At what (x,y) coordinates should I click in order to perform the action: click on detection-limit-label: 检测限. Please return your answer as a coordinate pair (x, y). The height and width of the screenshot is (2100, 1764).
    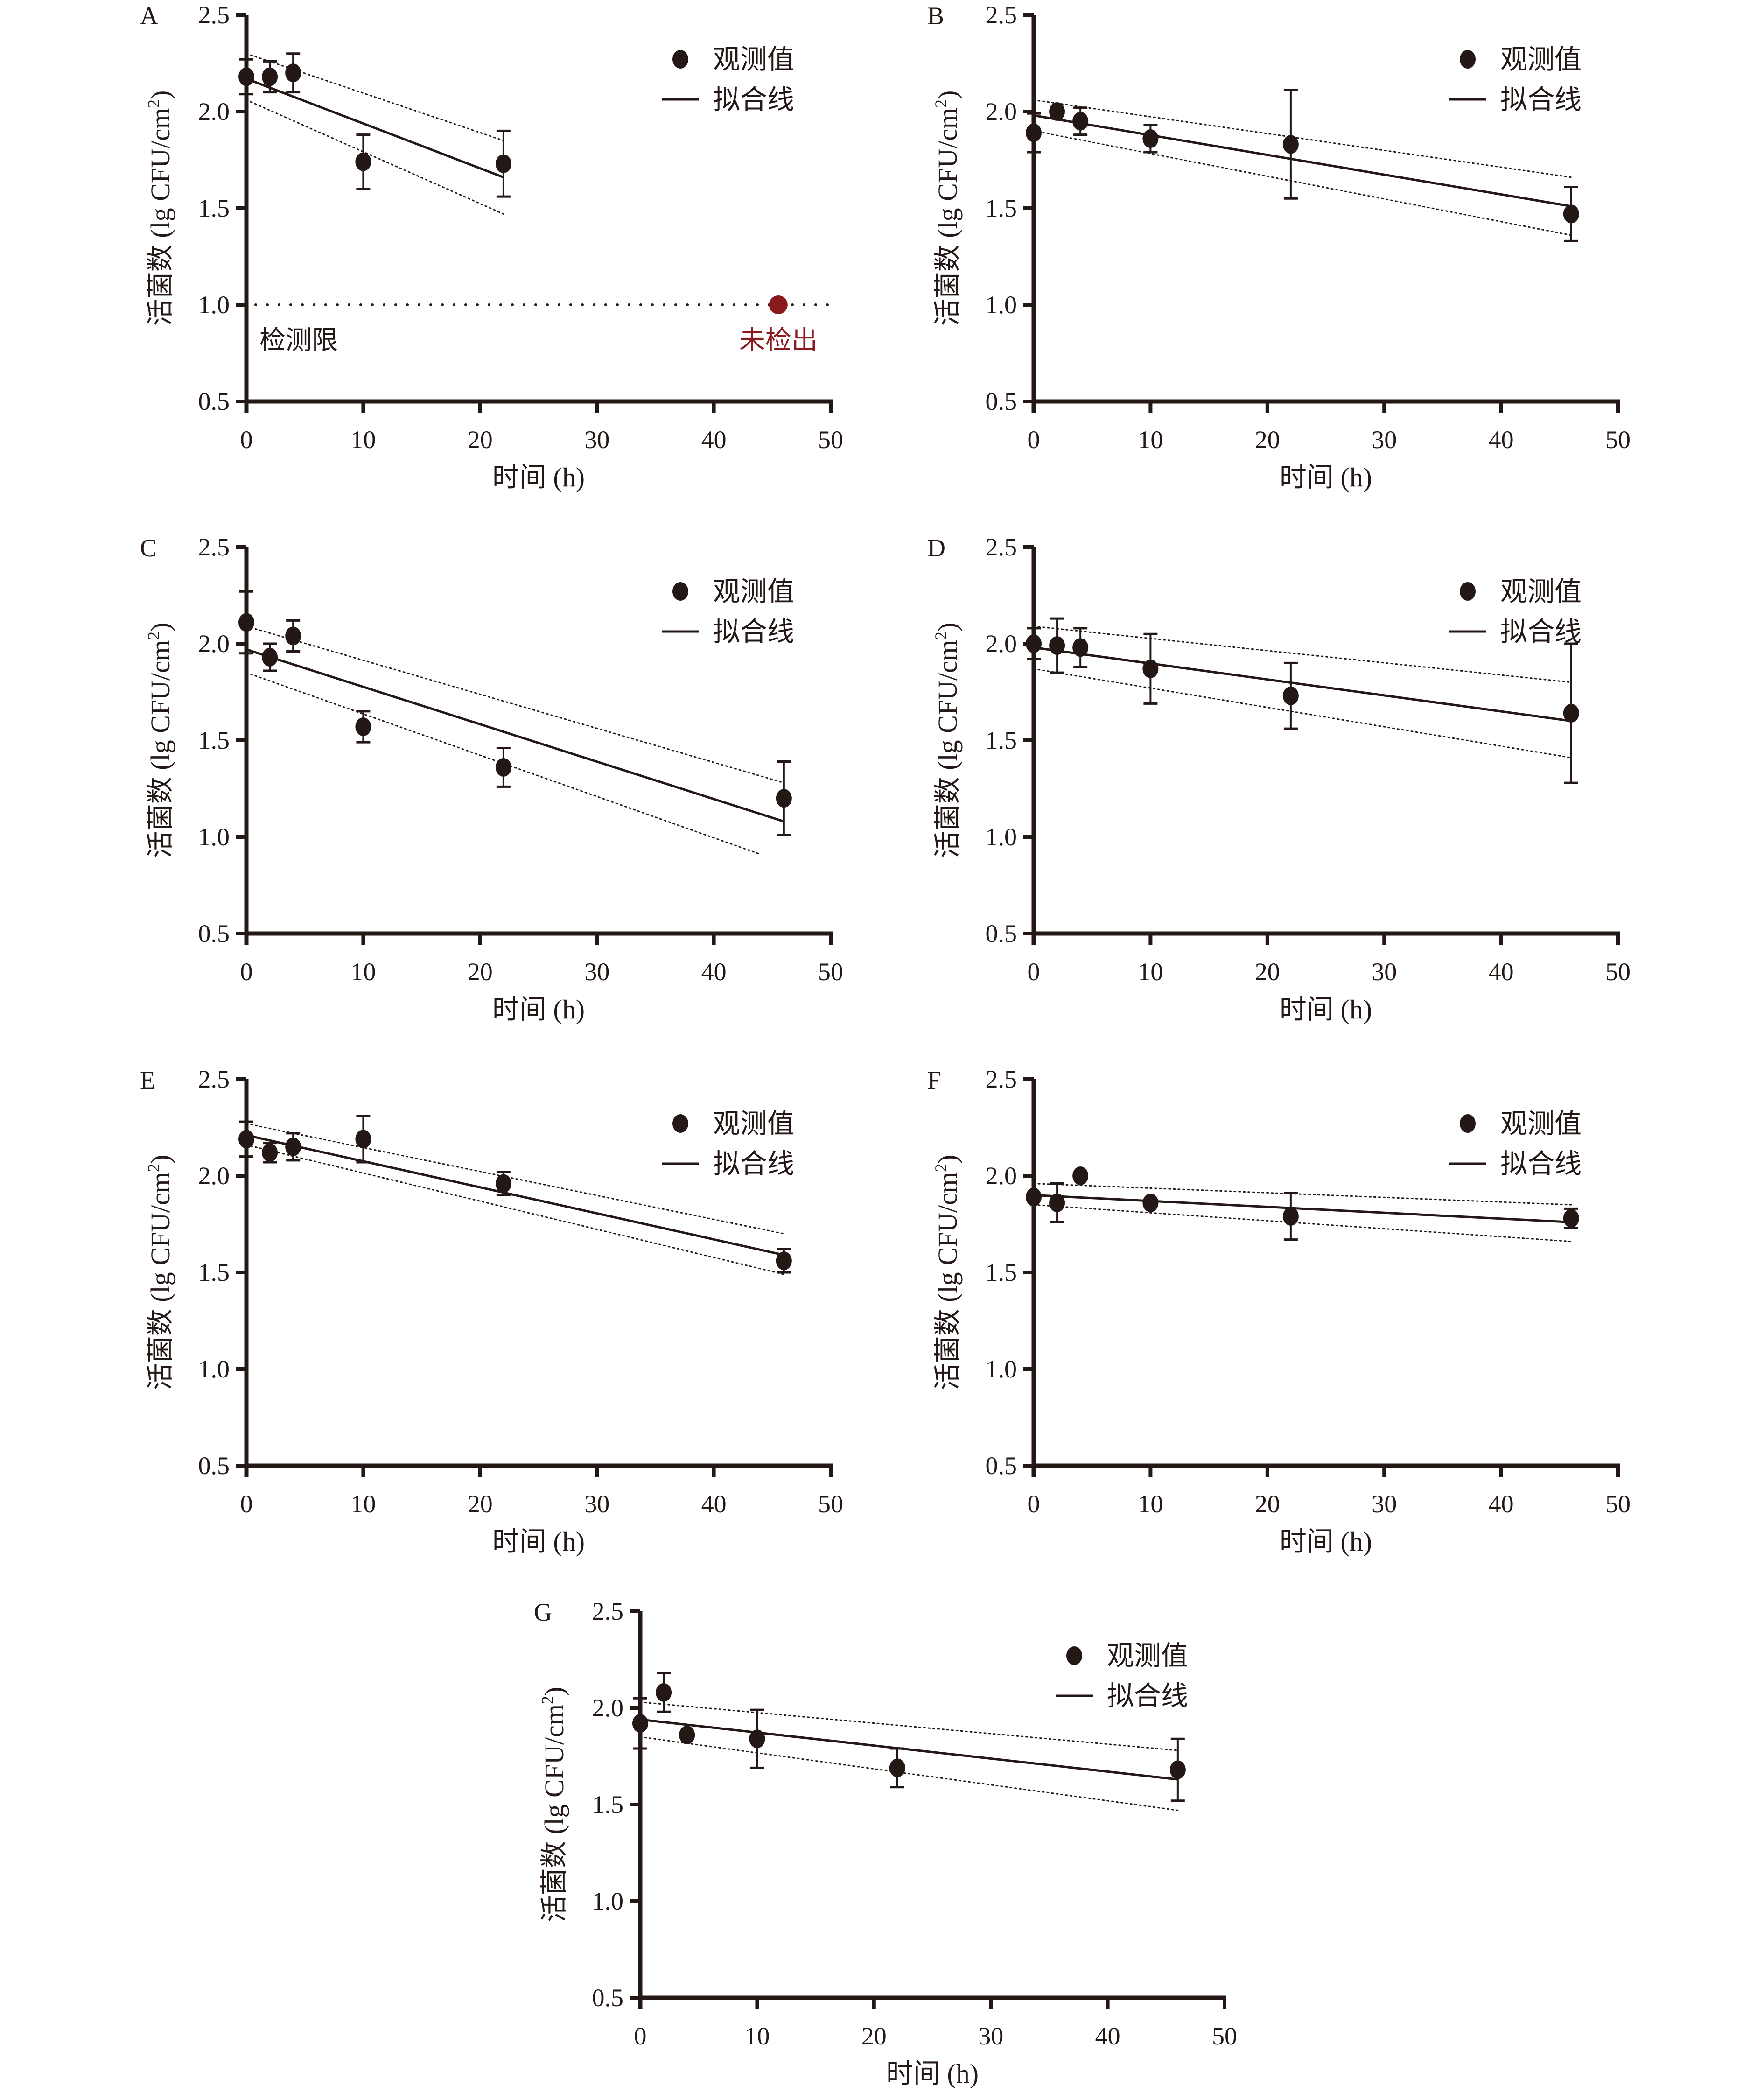
    Looking at the image, I should click on (298, 340).